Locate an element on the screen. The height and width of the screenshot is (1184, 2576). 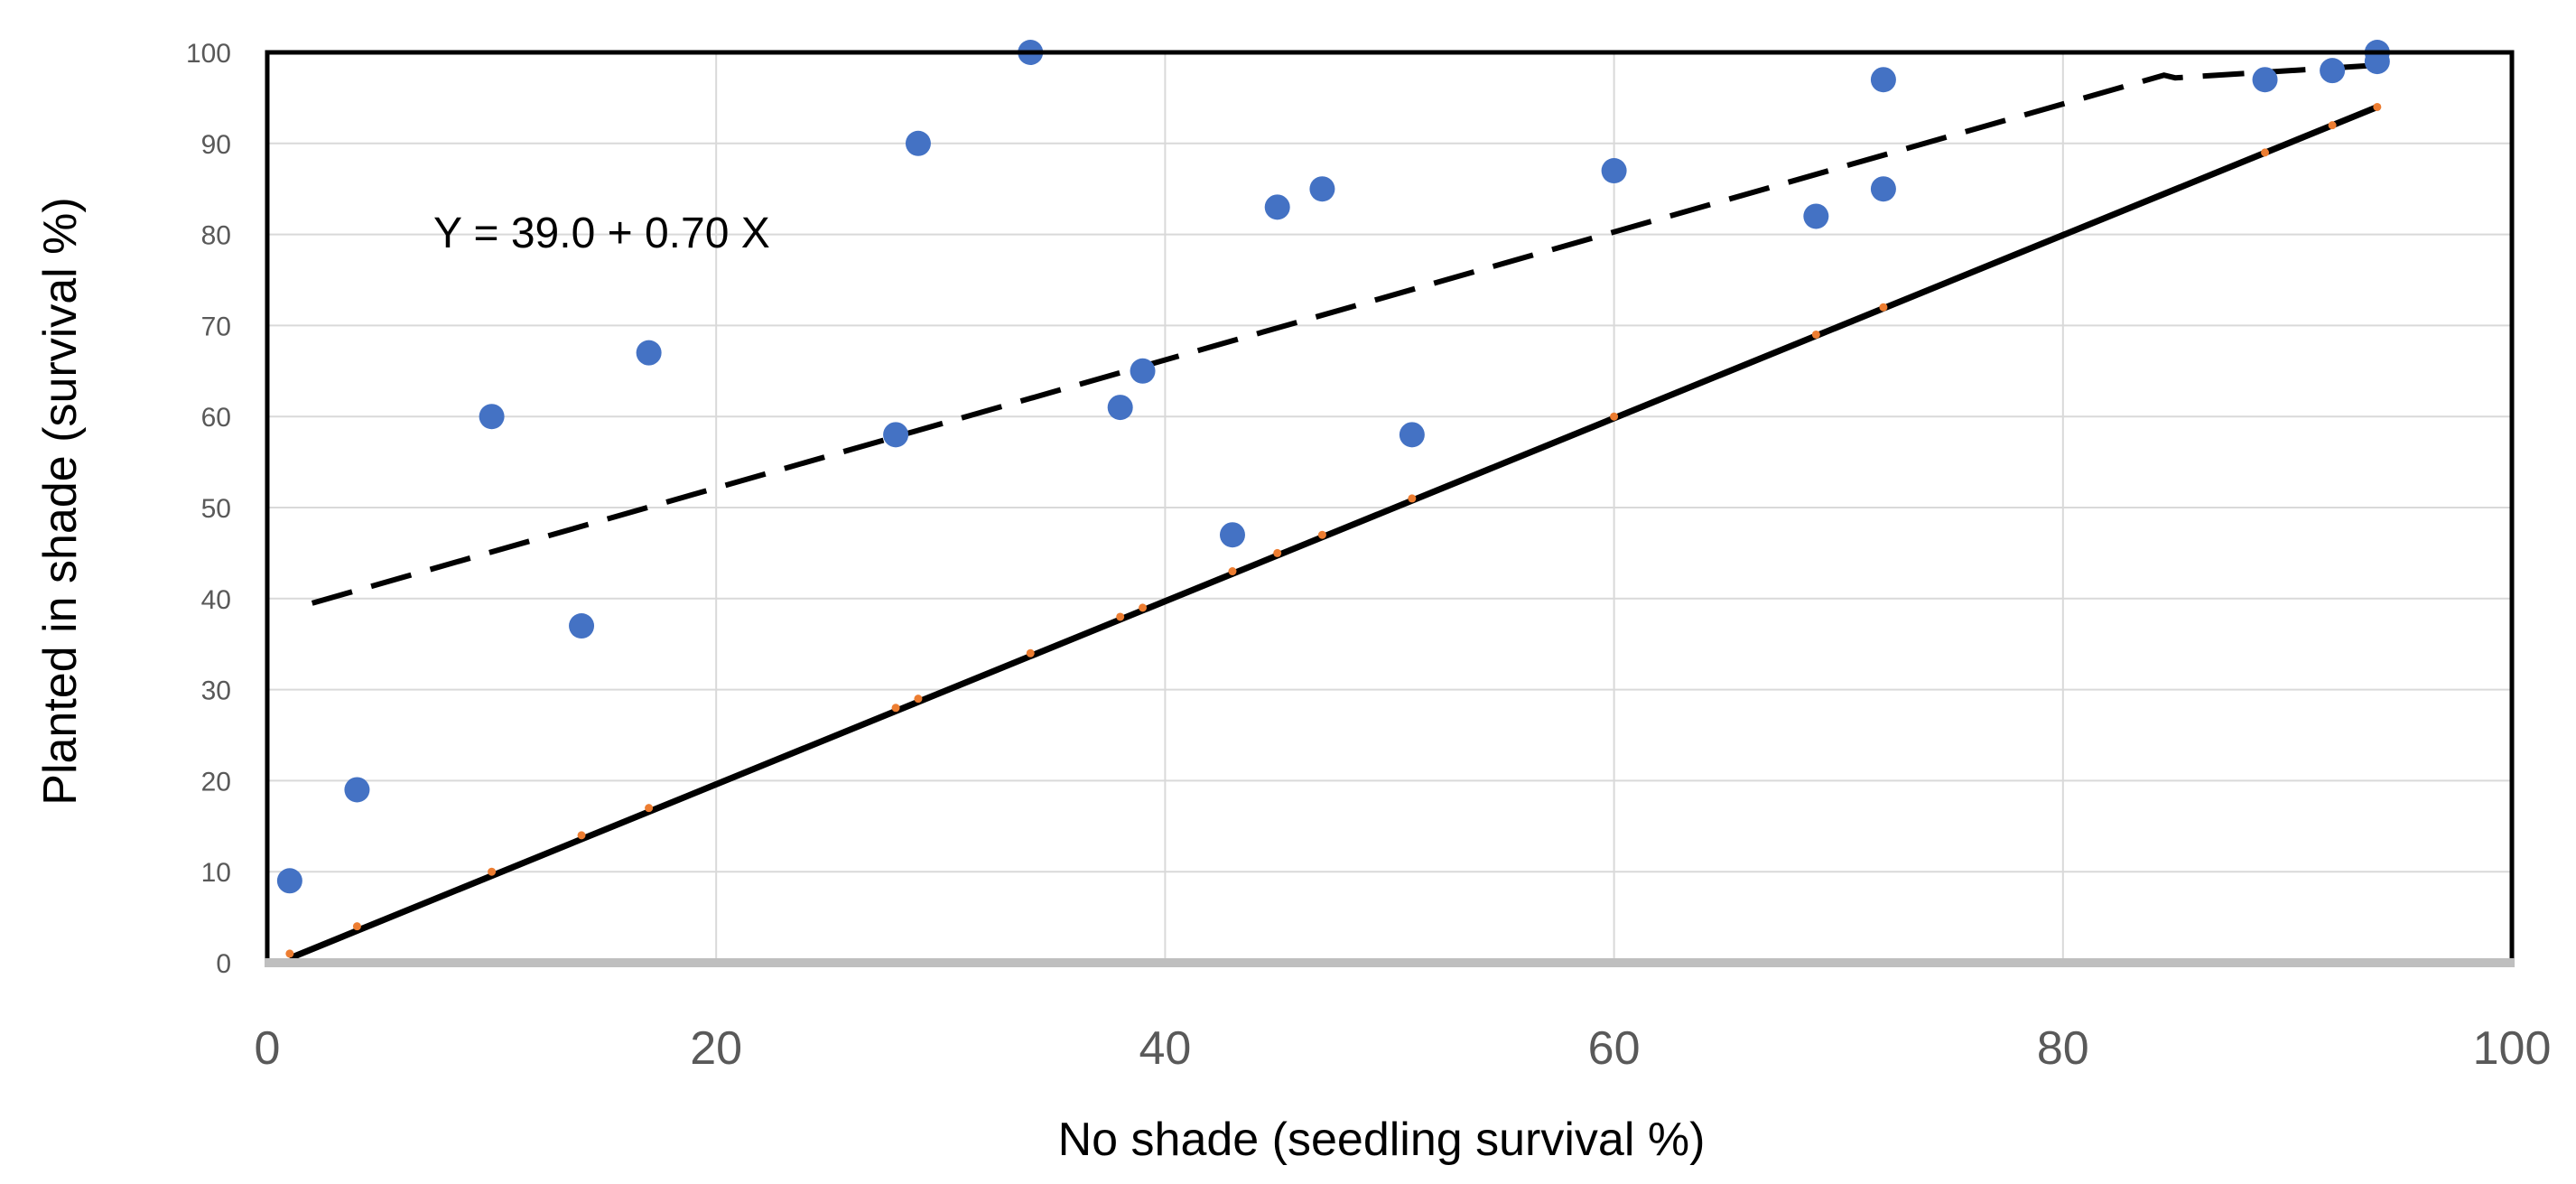
regression-equation-label: Y = 39.0 + 0.70 X is located at coordinates (601, 233).